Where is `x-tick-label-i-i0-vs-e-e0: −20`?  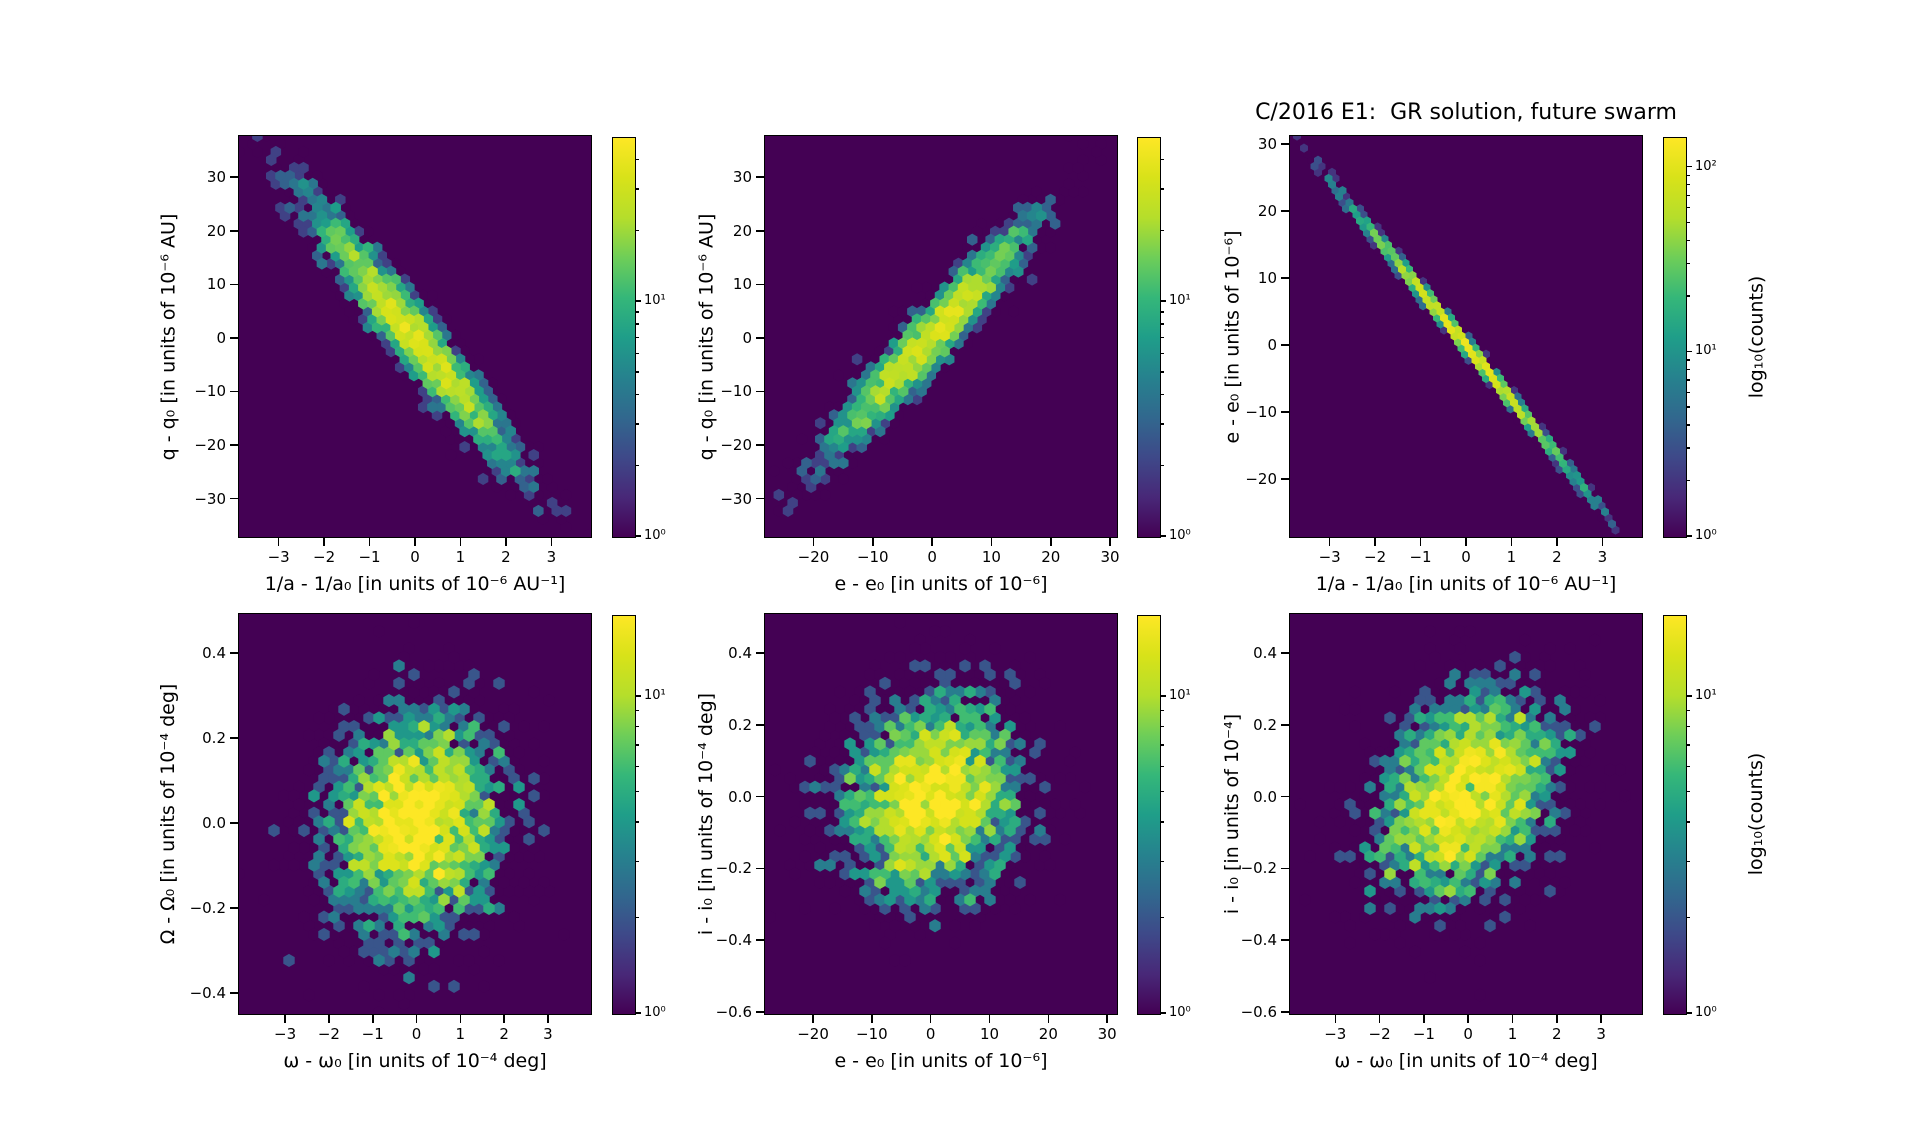 x-tick-label-i-i0-vs-e-e0: −20 is located at coordinates (813, 1034).